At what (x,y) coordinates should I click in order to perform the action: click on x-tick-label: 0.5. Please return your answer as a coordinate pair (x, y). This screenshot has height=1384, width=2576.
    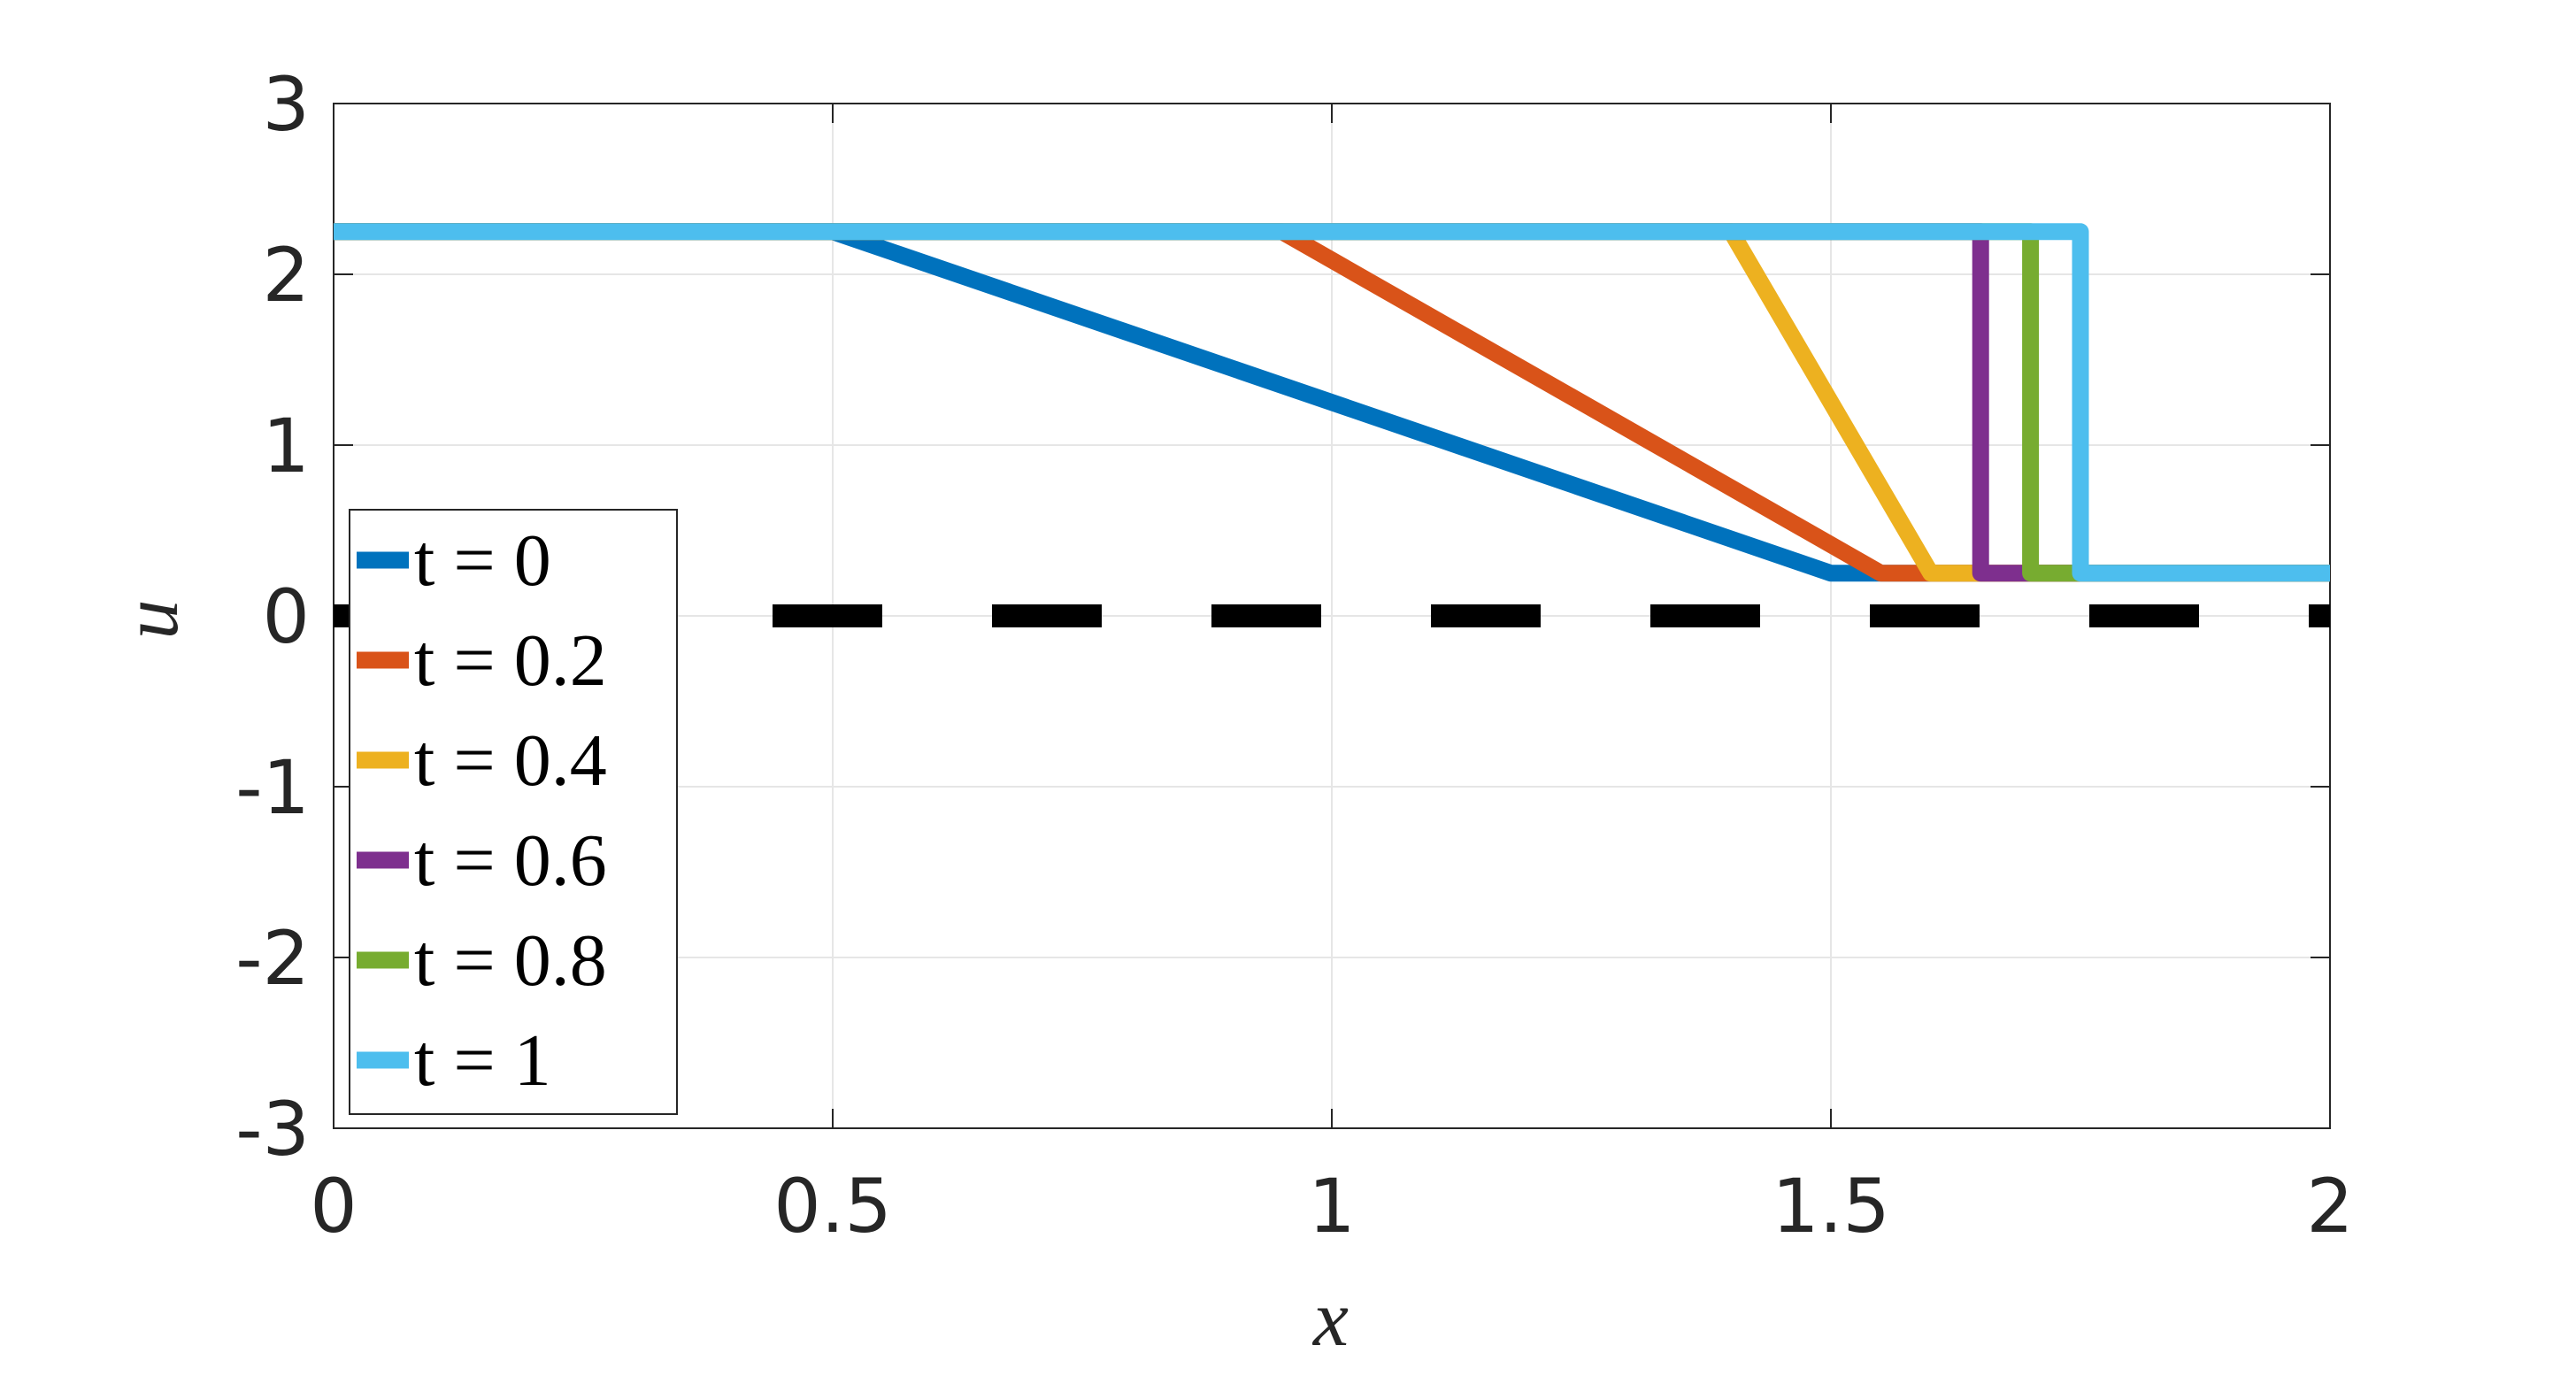
    Looking at the image, I should click on (832, 1206).